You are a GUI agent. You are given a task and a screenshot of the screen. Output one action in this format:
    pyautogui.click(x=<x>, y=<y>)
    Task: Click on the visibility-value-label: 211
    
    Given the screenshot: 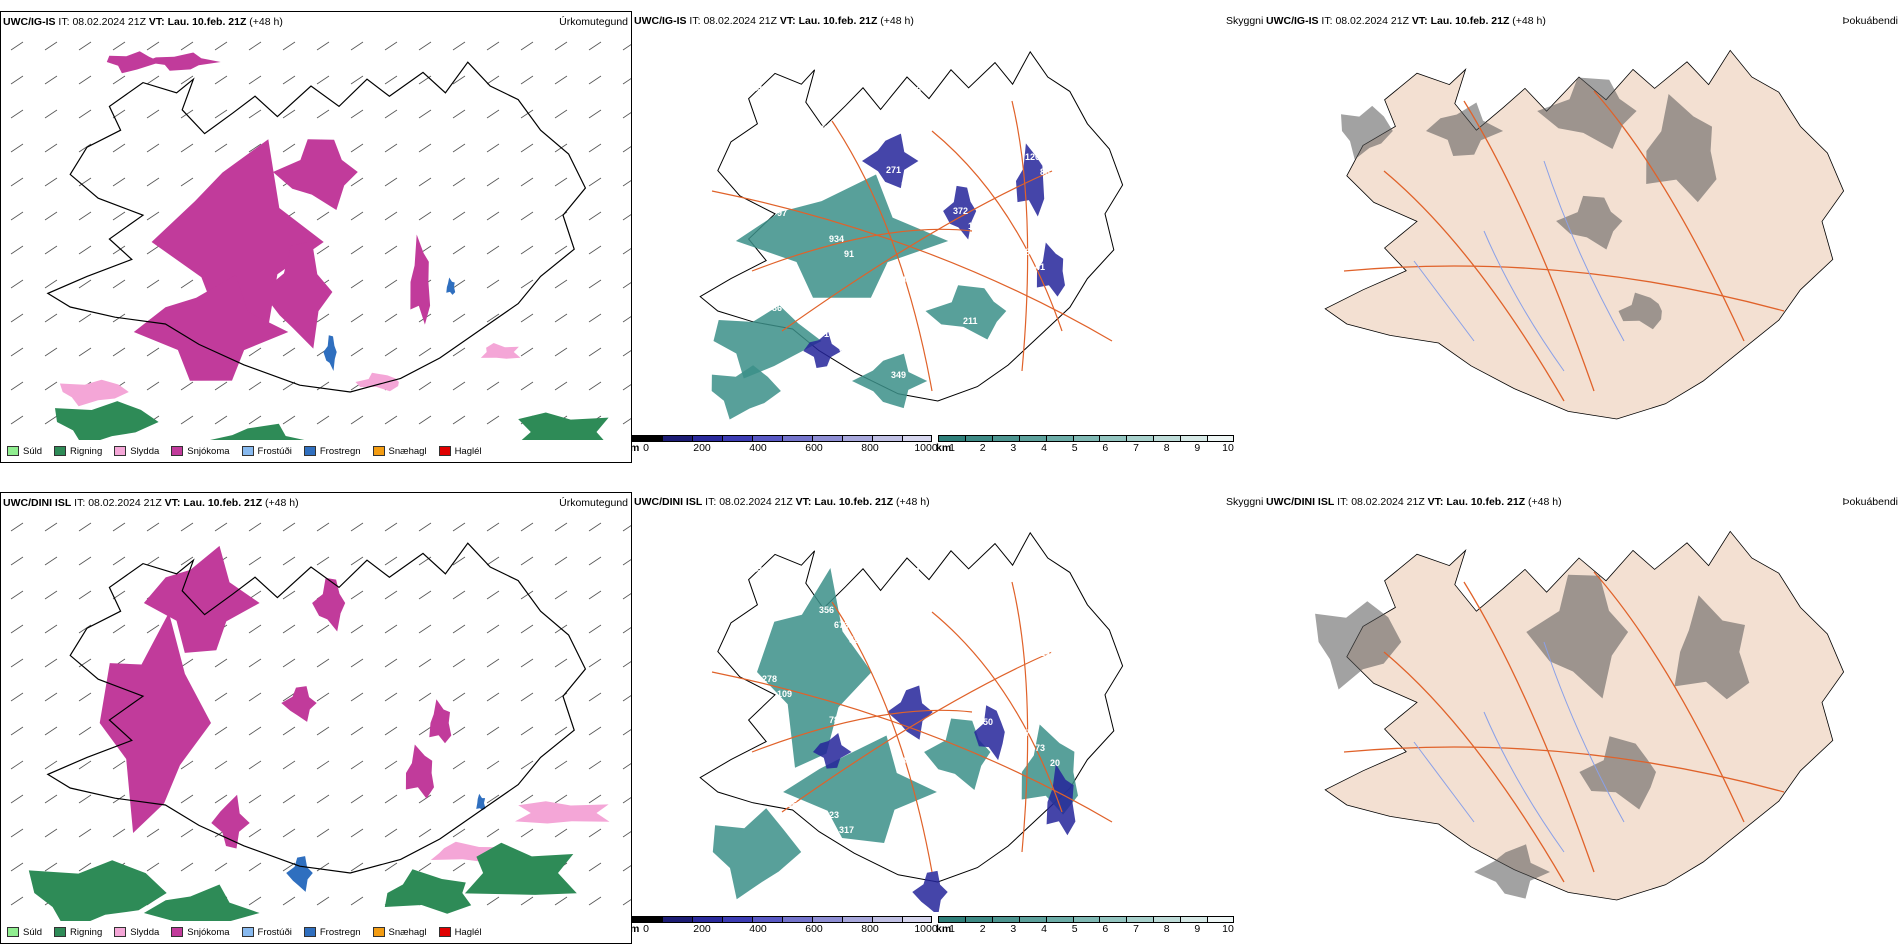 What is the action you would take?
    pyautogui.click(x=970, y=321)
    